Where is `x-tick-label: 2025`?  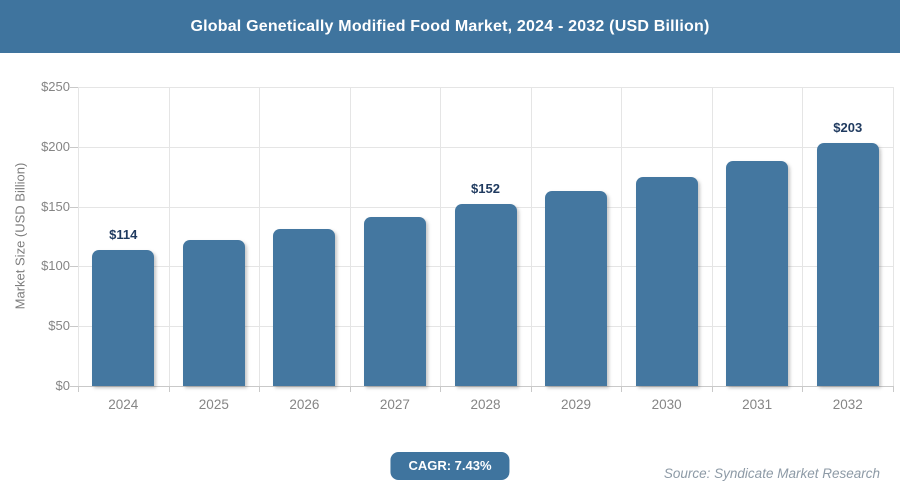
x-tick-label: 2025 is located at coordinates (213, 404).